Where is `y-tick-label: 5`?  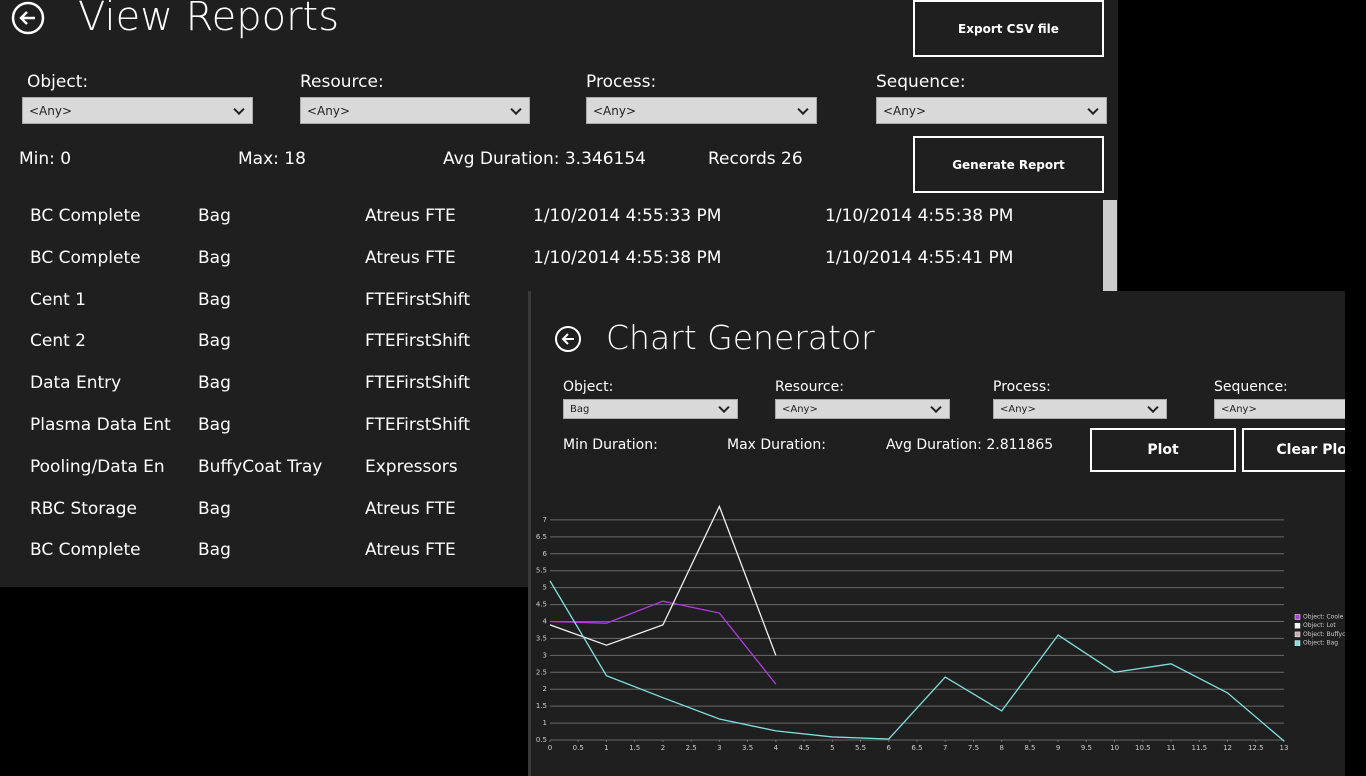
y-tick-label: 5 is located at coordinates (545, 588).